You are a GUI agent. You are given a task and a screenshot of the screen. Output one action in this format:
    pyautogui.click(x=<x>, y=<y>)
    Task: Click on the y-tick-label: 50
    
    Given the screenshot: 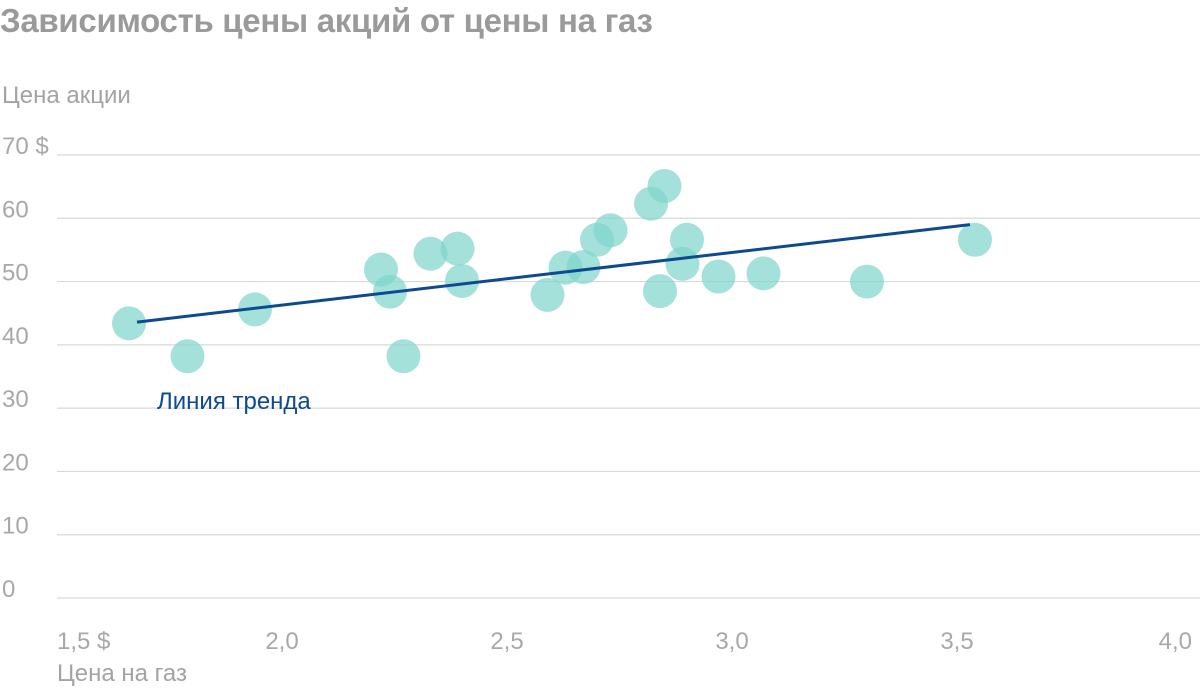 What is the action you would take?
    pyautogui.click(x=15, y=273)
    